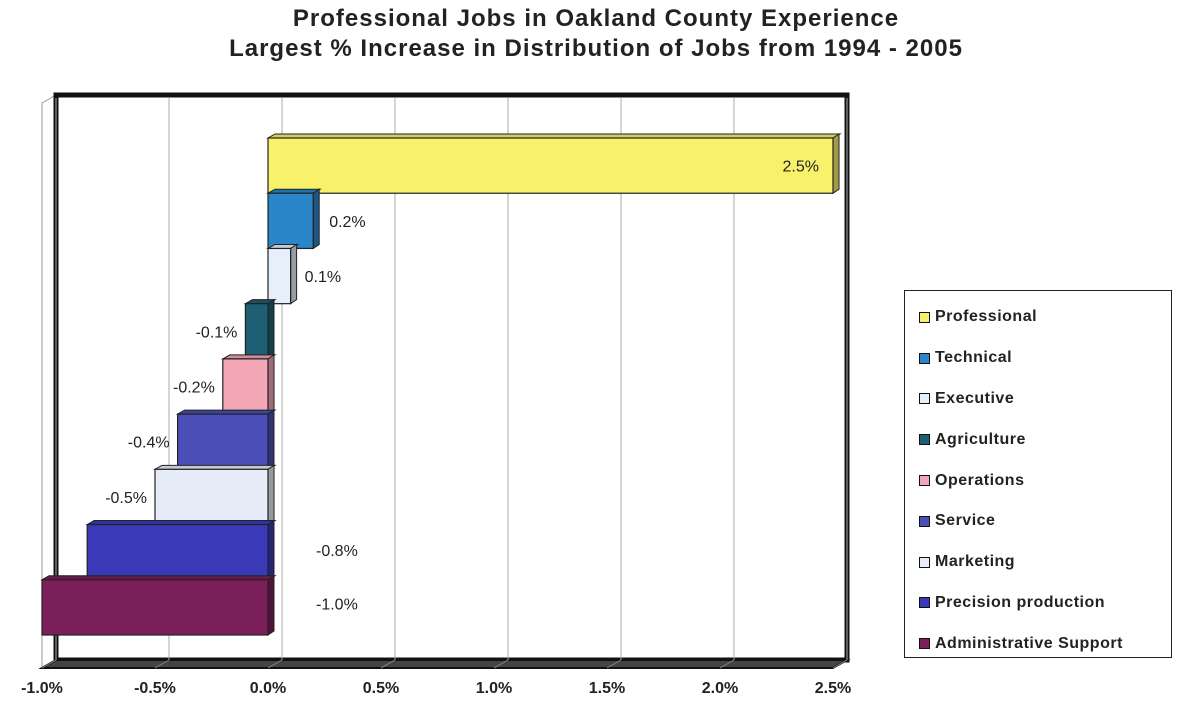 This screenshot has height=722, width=1192. What do you see at coordinates (1029, 643) in the screenshot?
I see `legend-label: Administrative Support` at bounding box center [1029, 643].